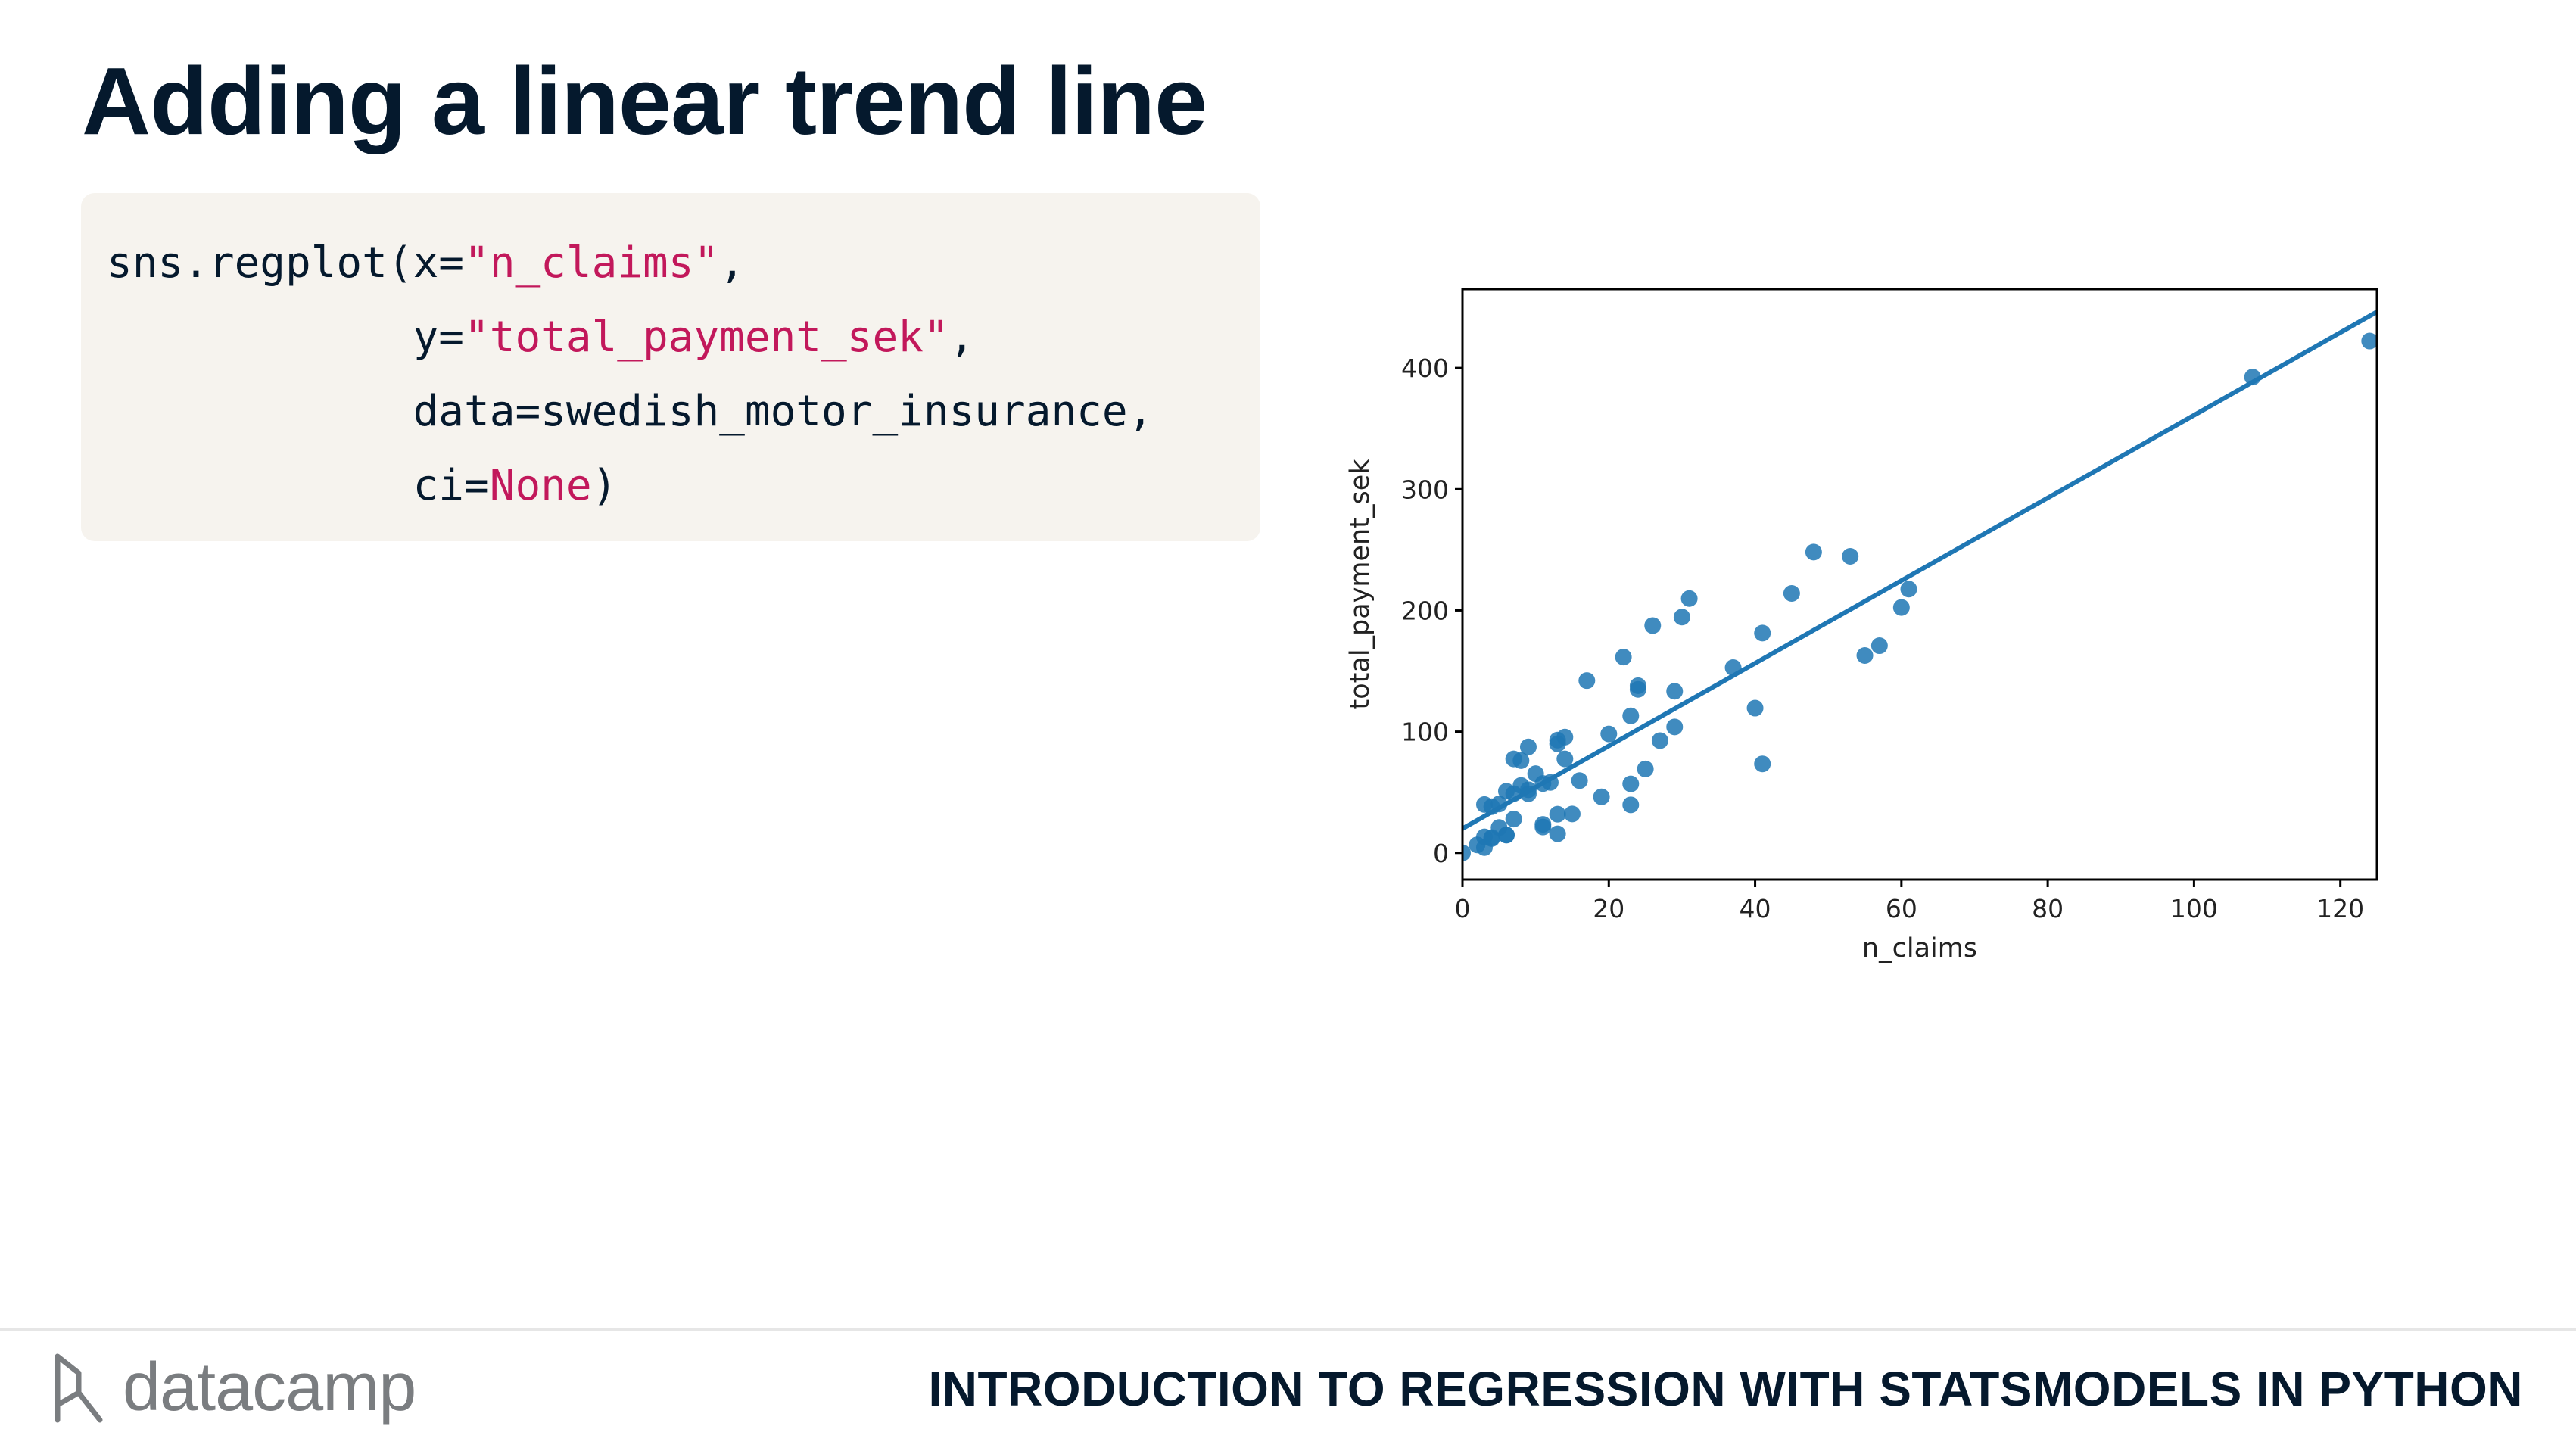  I want to click on y-tick-label: 400, so click(1425, 368).